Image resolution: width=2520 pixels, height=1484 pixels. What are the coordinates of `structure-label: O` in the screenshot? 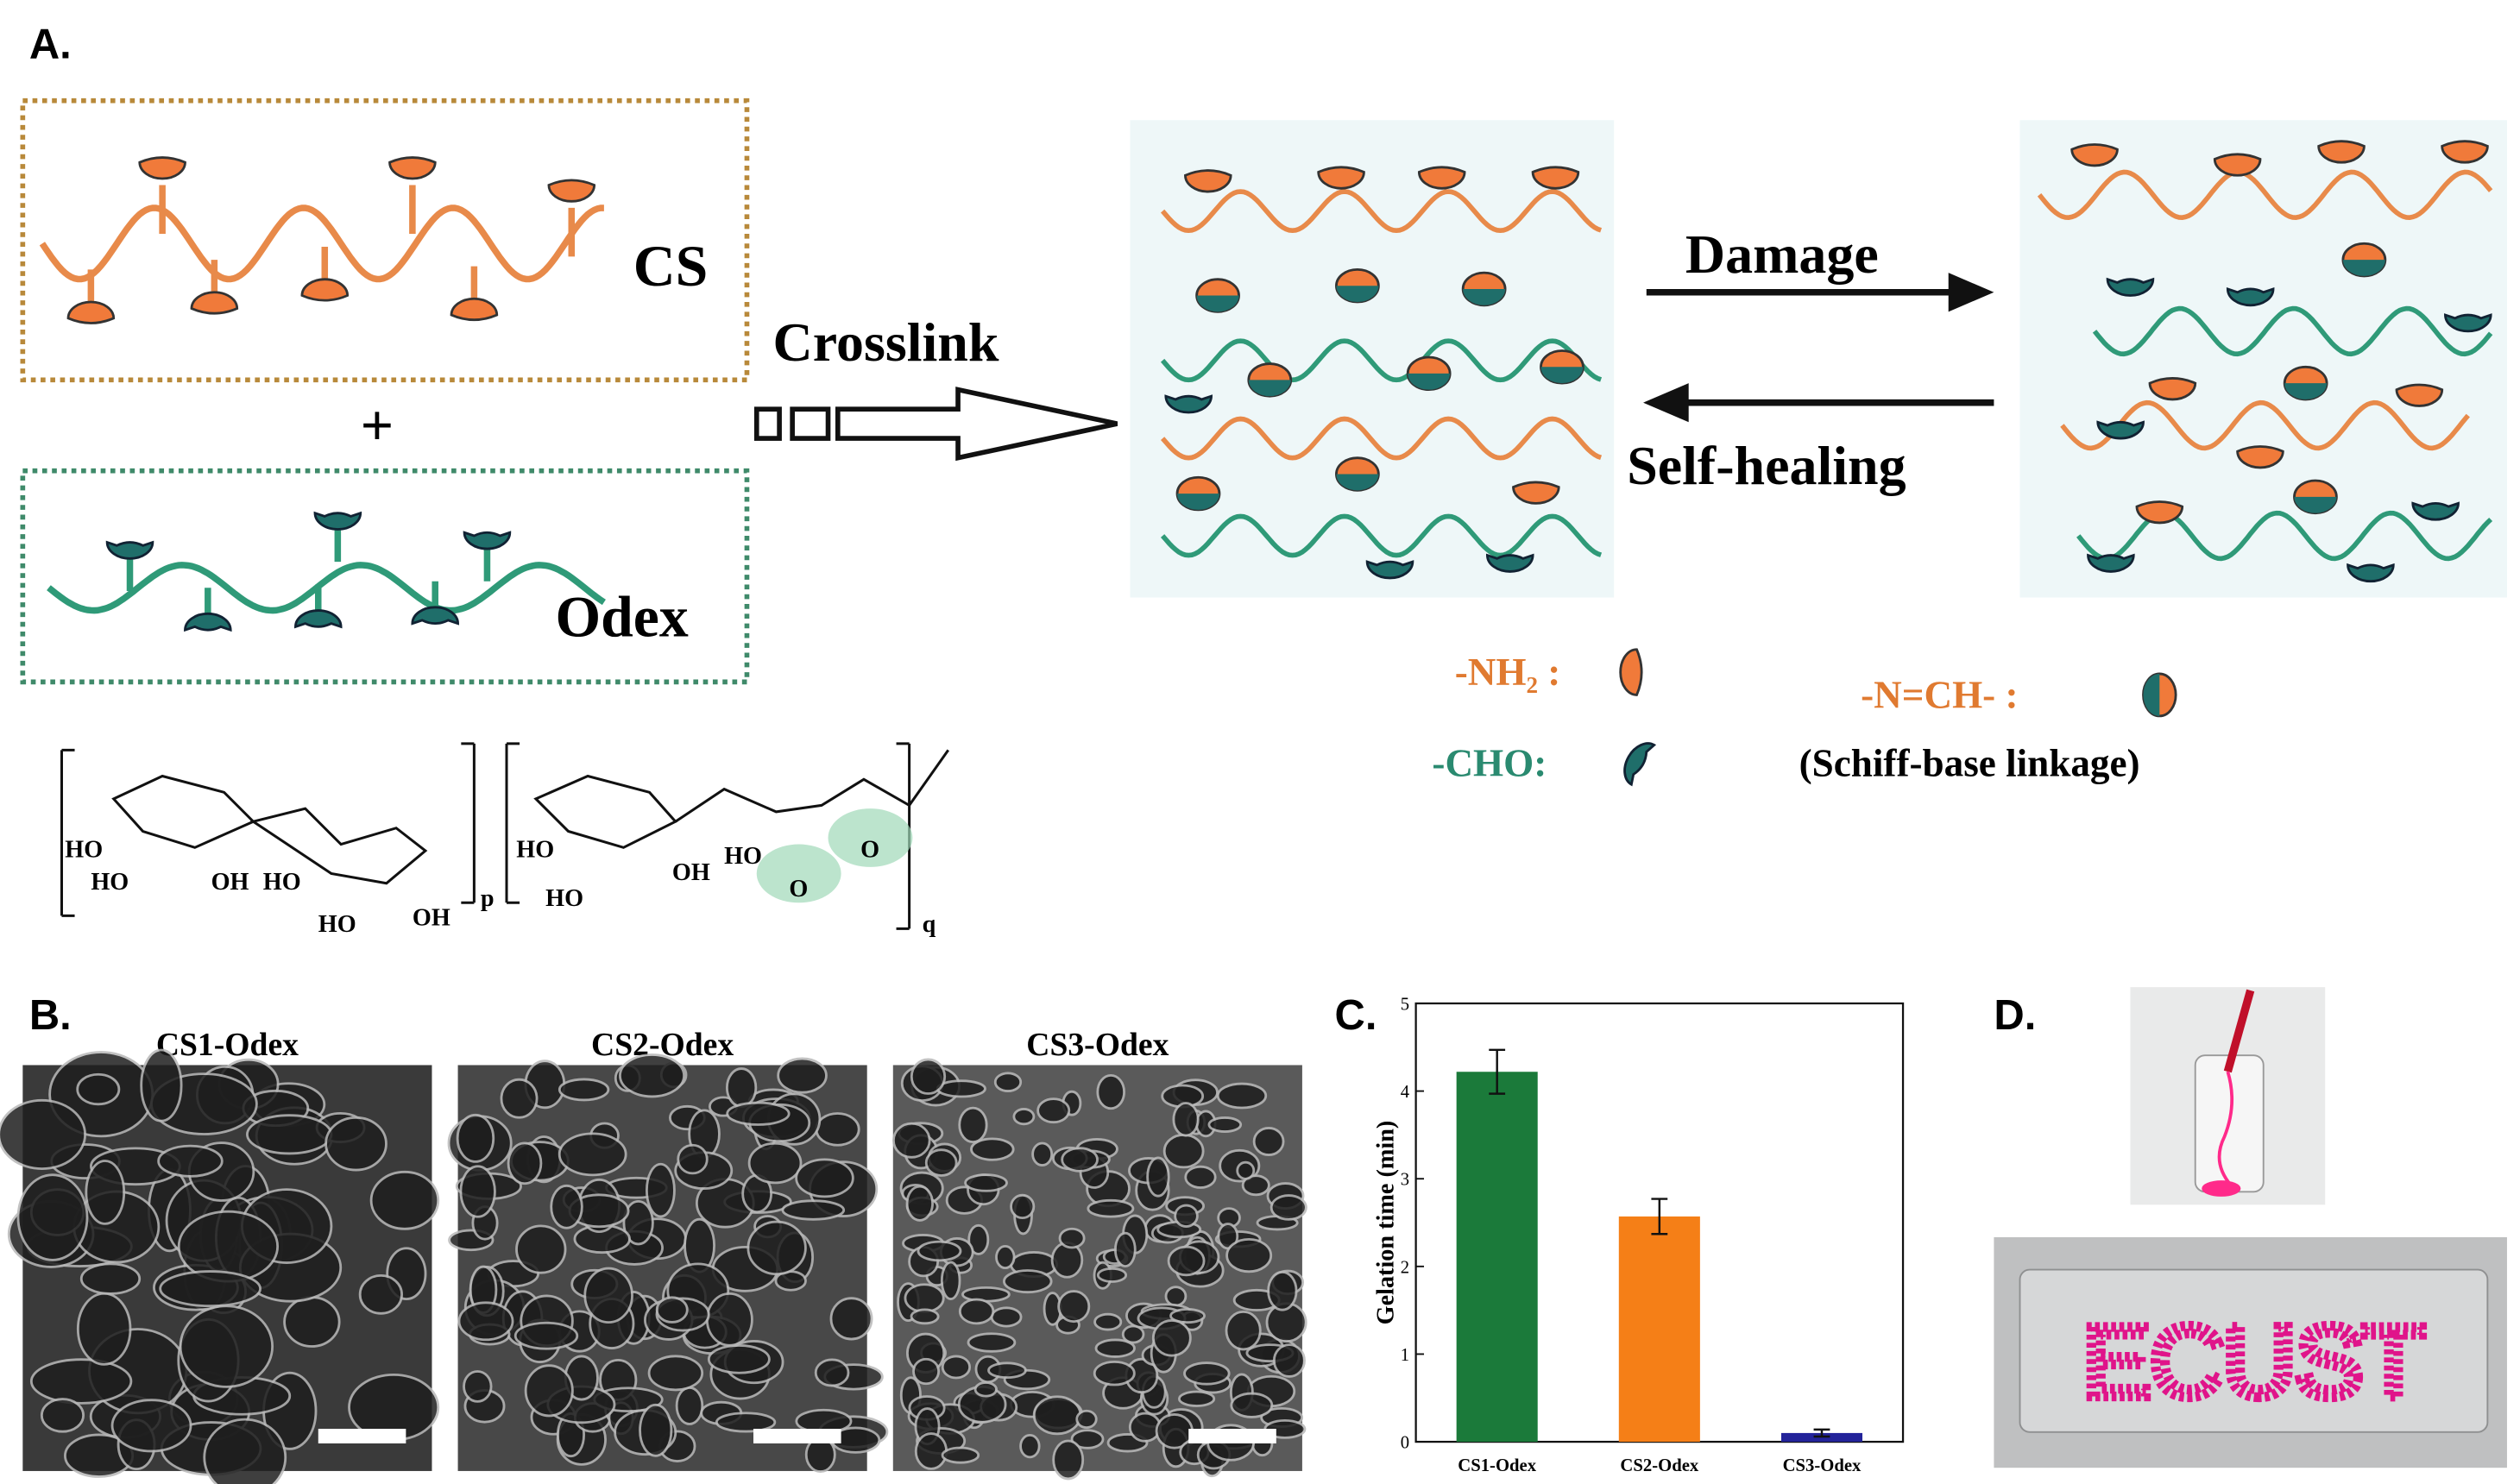 It's located at (799, 889).